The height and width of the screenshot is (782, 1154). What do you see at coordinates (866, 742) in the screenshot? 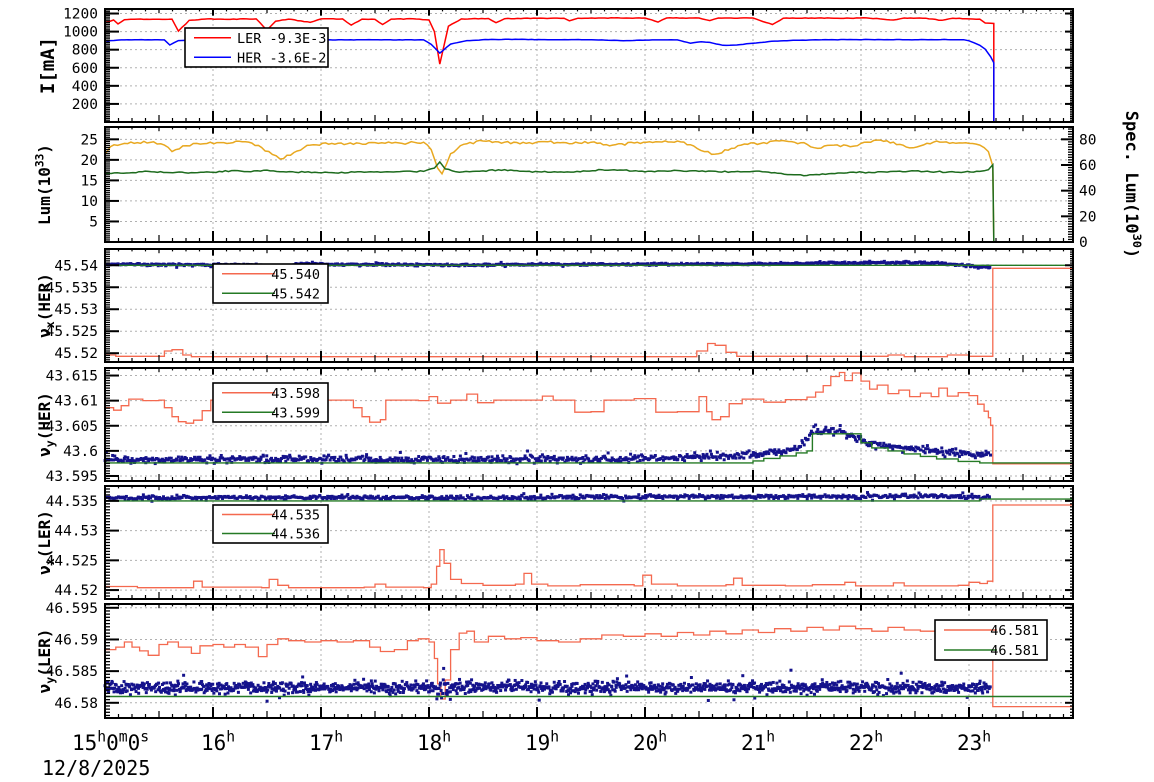
I see `x-tick-label: 22h​` at bounding box center [866, 742].